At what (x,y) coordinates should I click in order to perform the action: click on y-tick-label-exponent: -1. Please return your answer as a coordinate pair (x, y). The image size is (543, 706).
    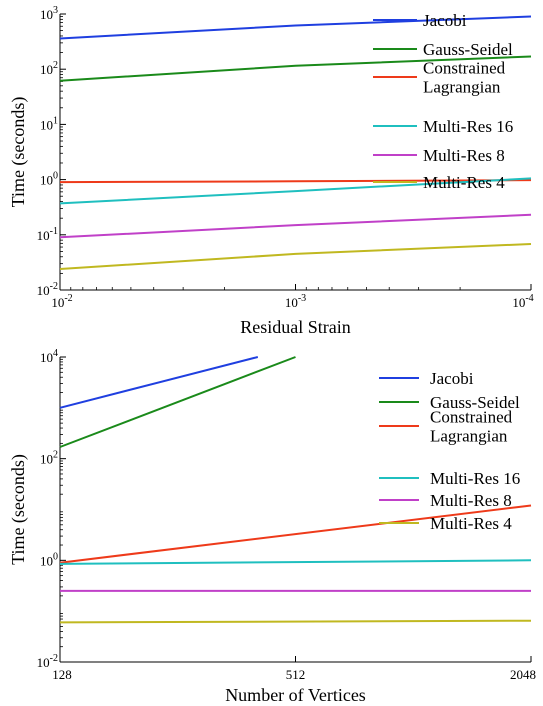
    Looking at the image, I should click on (54, 231).